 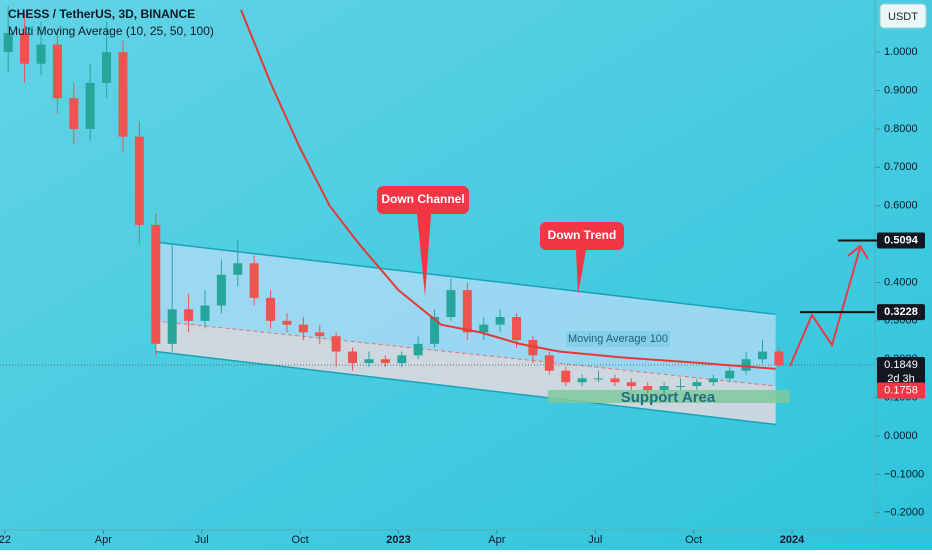 I want to click on y-tick-label: 0.7000, so click(x=901, y=167).